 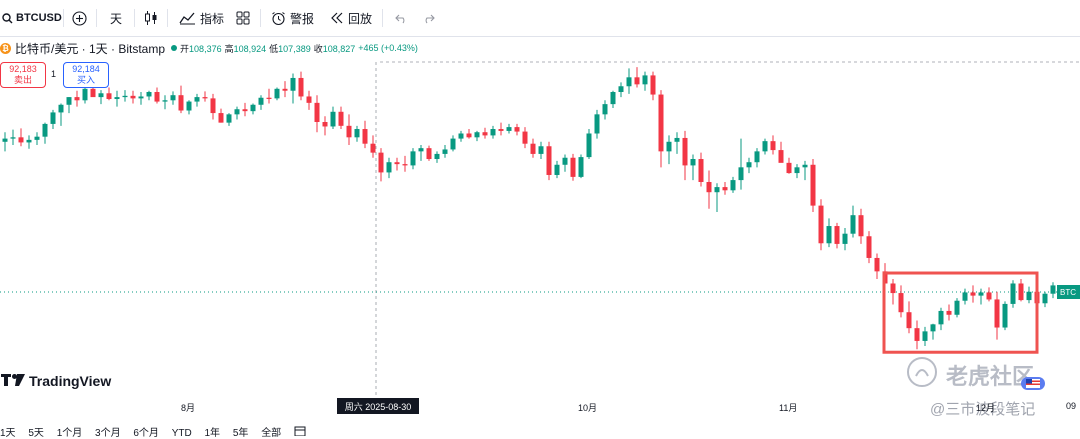 I want to click on community-watermark: 老虎社区, so click(x=970, y=375).